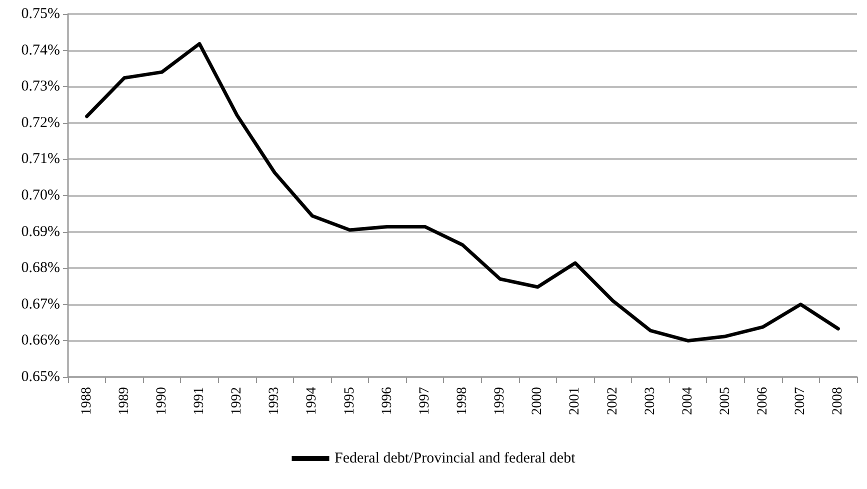 This screenshot has width=867, height=489. I want to click on y-tick-label: 0.68%, so click(40, 268).